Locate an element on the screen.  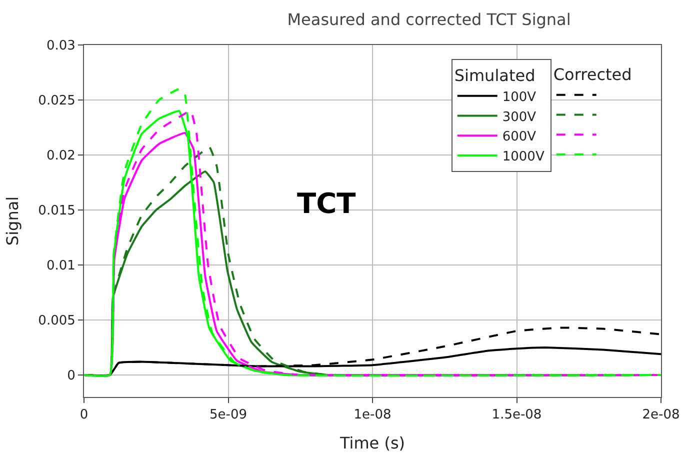
annotation: Corrected is located at coordinates (592, 74).